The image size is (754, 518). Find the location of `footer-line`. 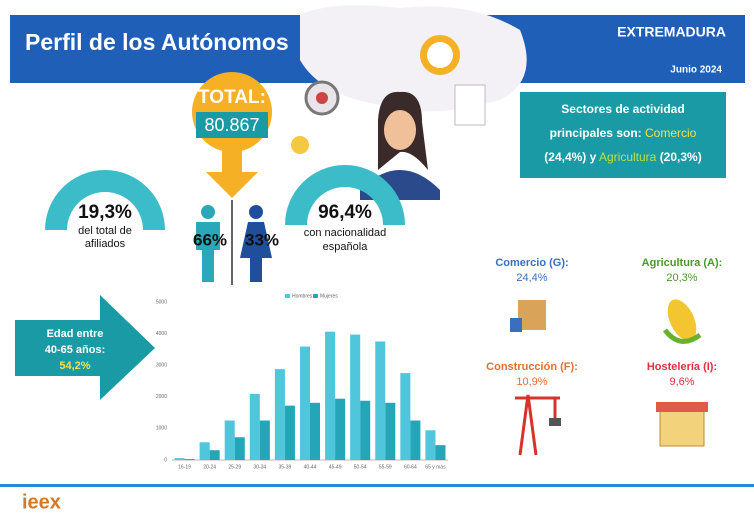

footer-line is located at coordinates (377, 485).